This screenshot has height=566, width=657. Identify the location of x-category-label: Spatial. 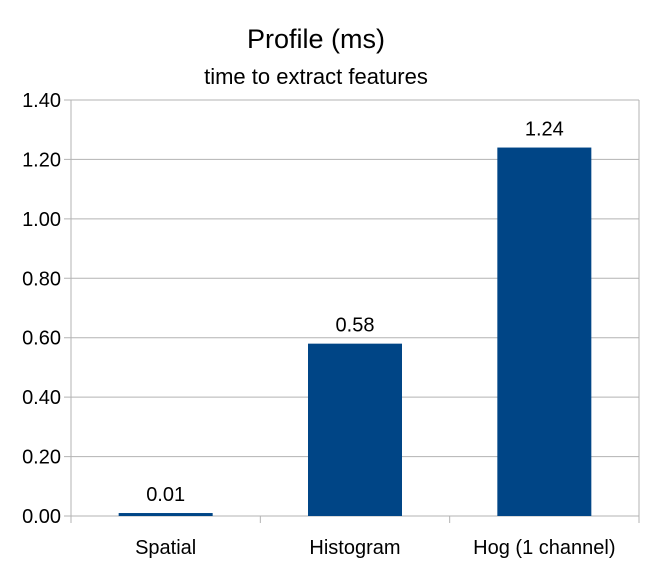
(165, 548).